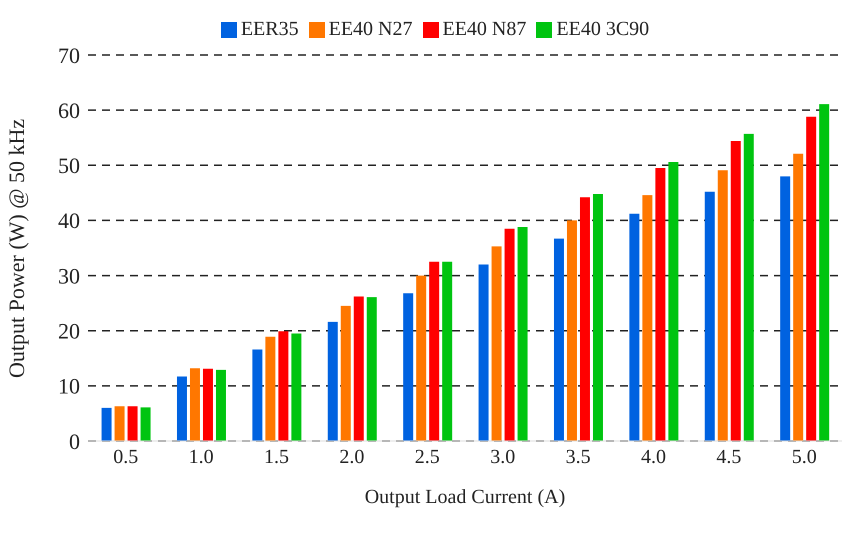  I want to click on y-tick-label: 20, so click(69, 331).